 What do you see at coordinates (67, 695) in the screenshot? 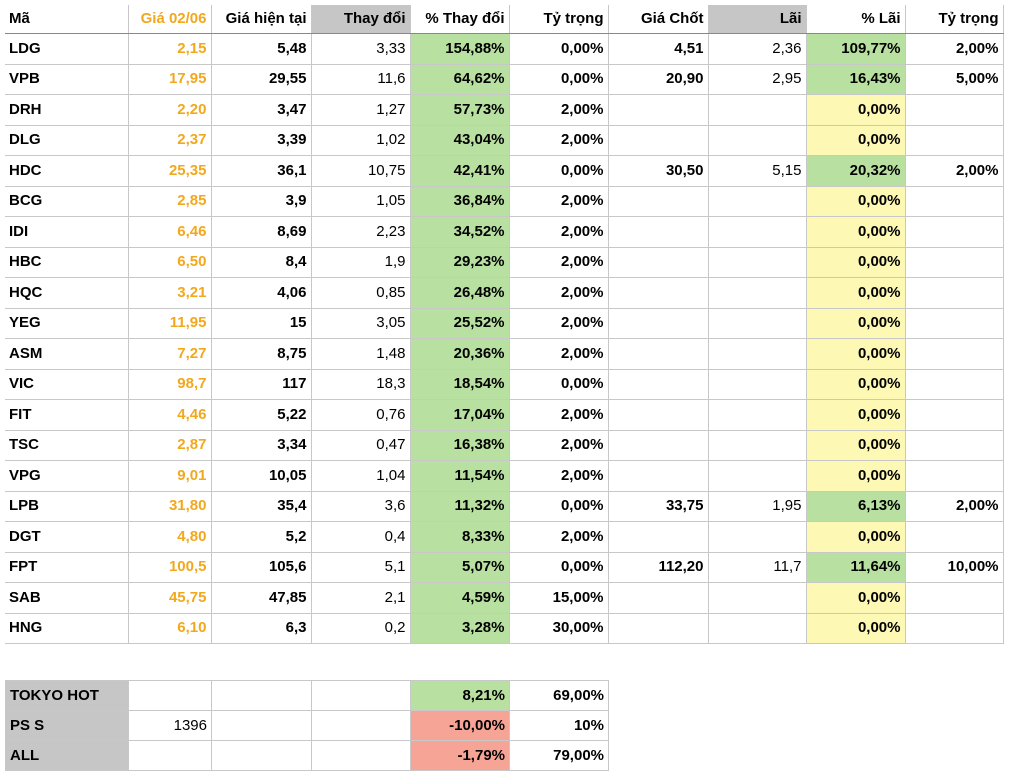
I see `summary-label: TOKYO HOT` at bounding box center [67, 695].